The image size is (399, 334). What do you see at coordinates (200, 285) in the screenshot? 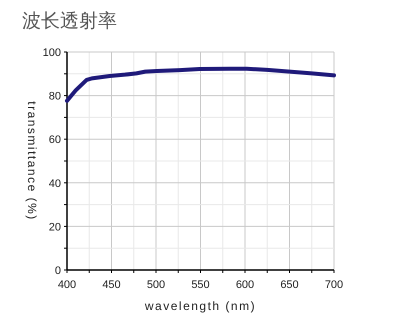
I see `x-tick-label: 550` at bounding box center [200, 285].